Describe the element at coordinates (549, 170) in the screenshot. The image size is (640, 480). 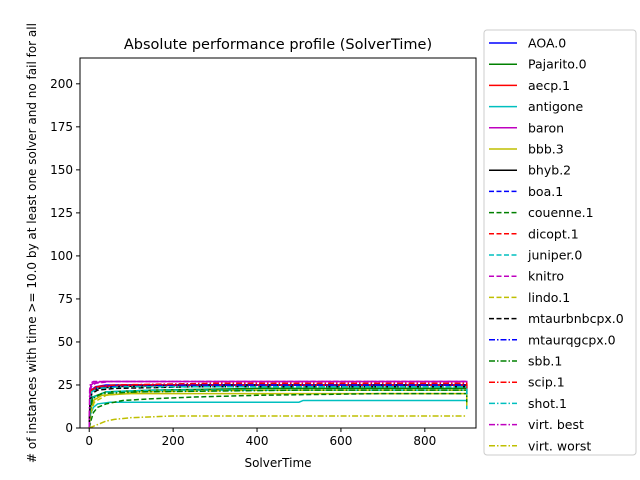
I see `legend-label-6: bhyb.2` at that location.